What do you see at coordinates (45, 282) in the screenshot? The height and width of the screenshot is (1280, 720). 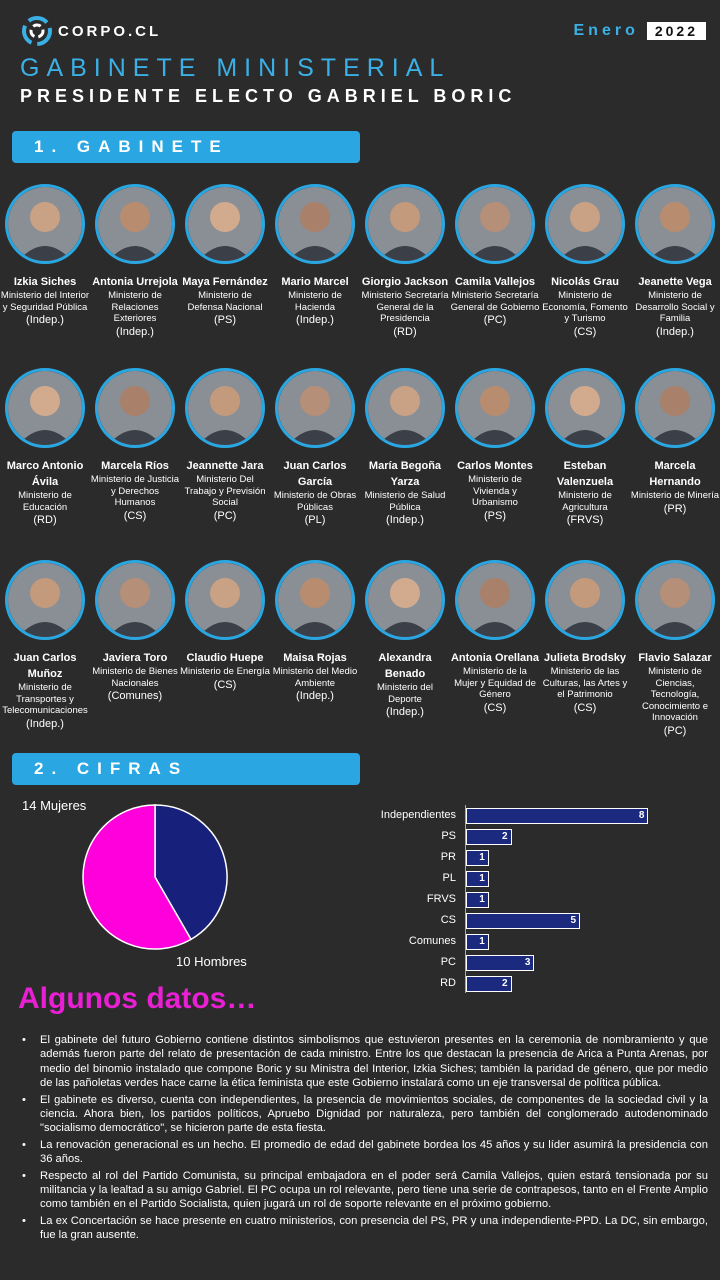 I see `minister-name: Izkia Siches` at bounding box center [45, 282].